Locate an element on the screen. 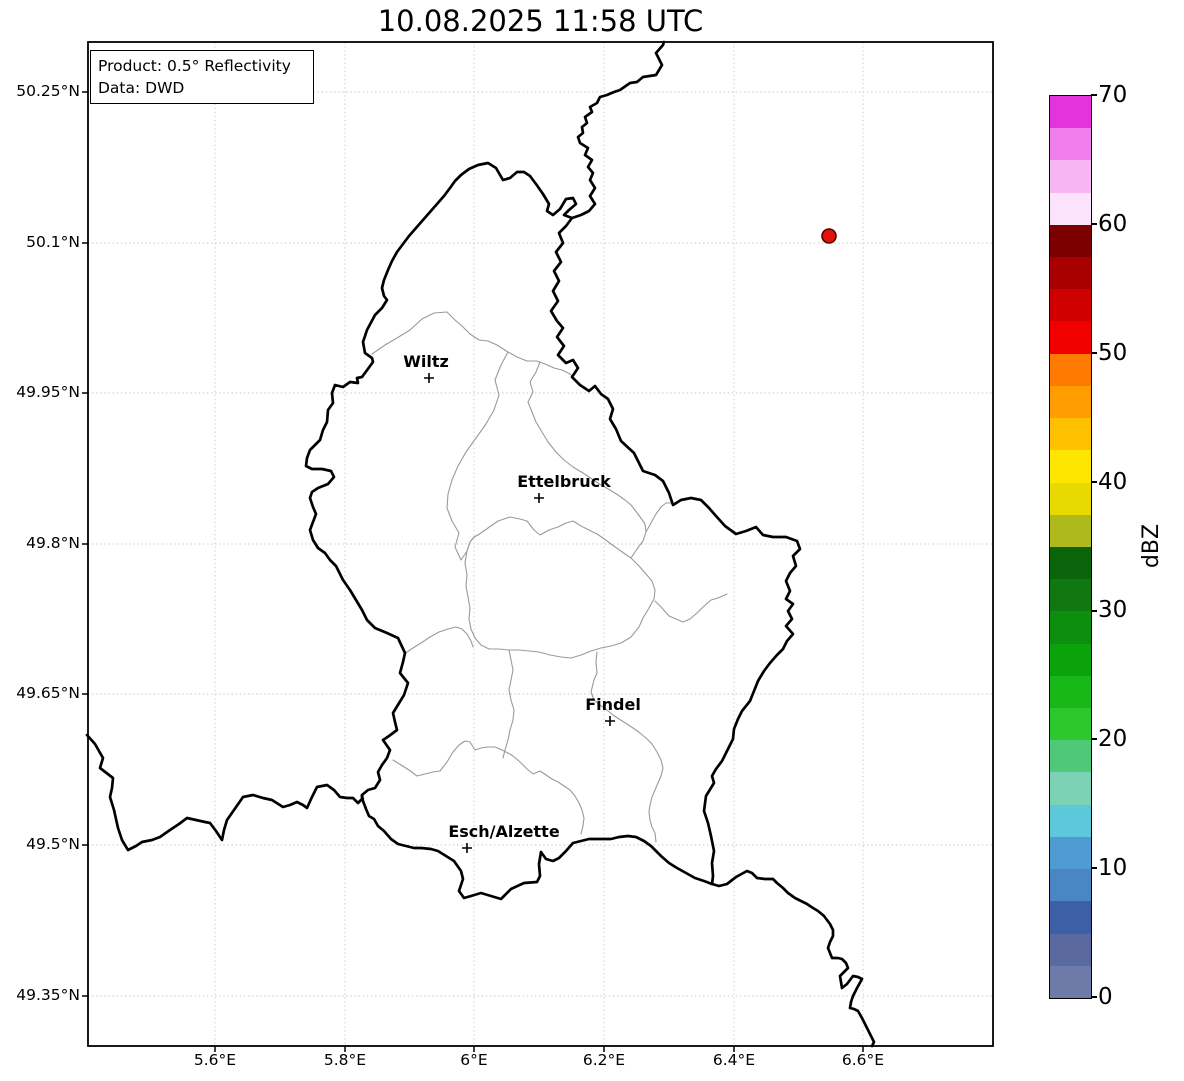 This screenshot has width=1184, height=1081. plot-title: 10.08.2025 11:58 UTC is located at coordinates (540, 21).